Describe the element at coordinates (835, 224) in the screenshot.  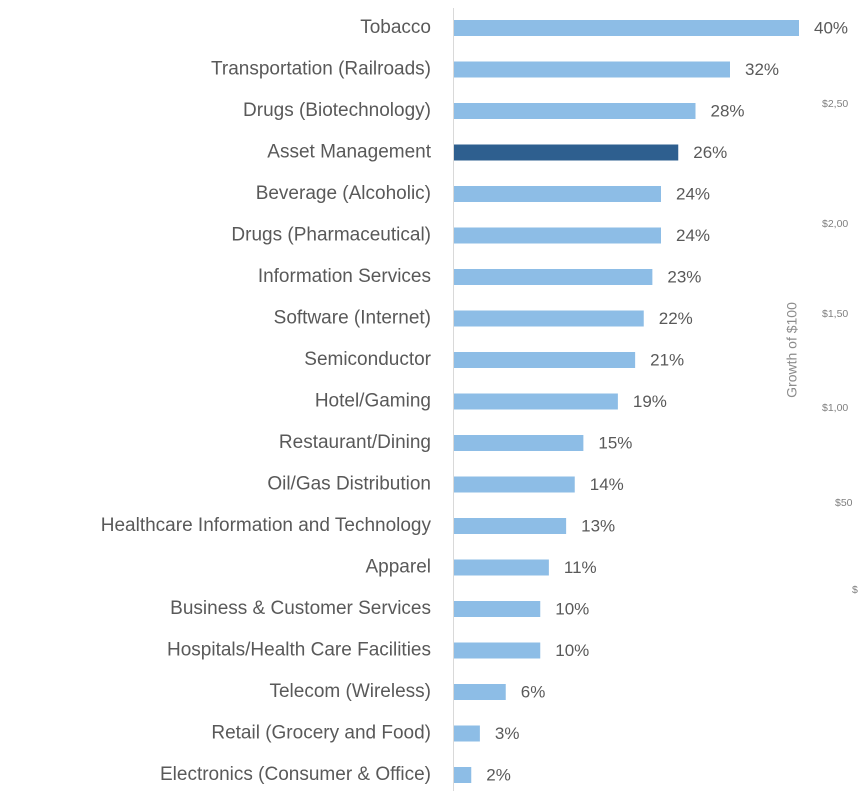
I see `partial-tick-label: $2,00` at that location.